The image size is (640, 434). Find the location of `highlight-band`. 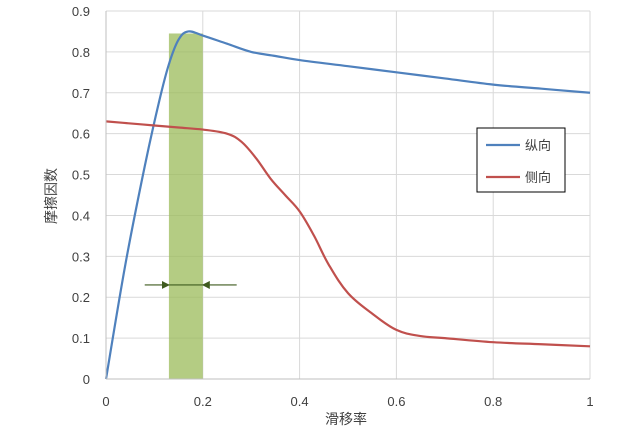

highlight-band is located at coordinates (185, 206).